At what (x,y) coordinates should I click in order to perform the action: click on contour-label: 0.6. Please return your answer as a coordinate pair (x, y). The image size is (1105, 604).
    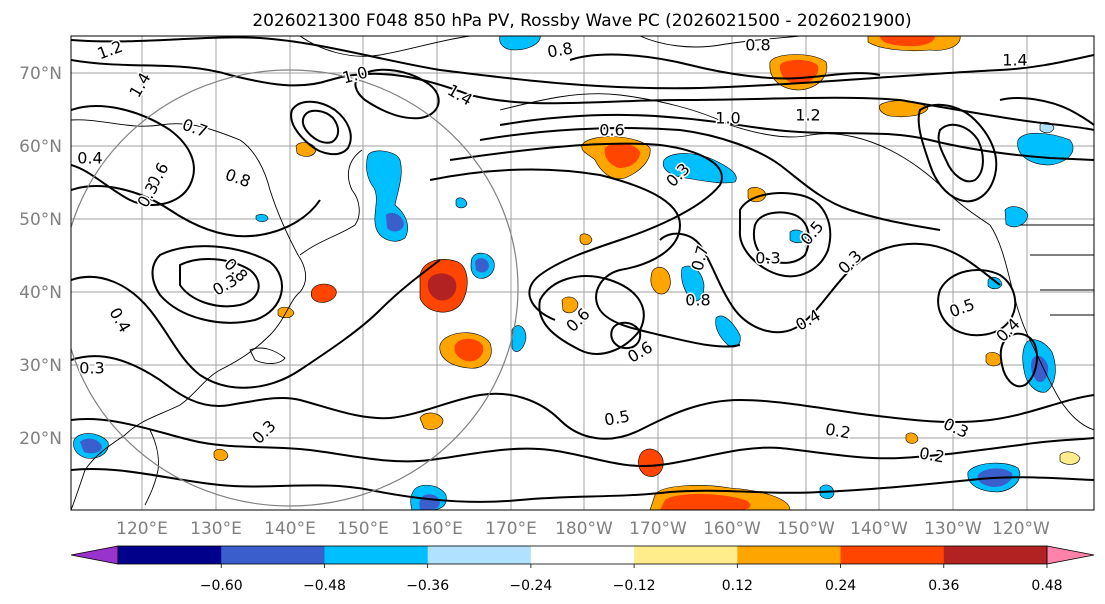
    Looking at the image, I should click on (611, 130).